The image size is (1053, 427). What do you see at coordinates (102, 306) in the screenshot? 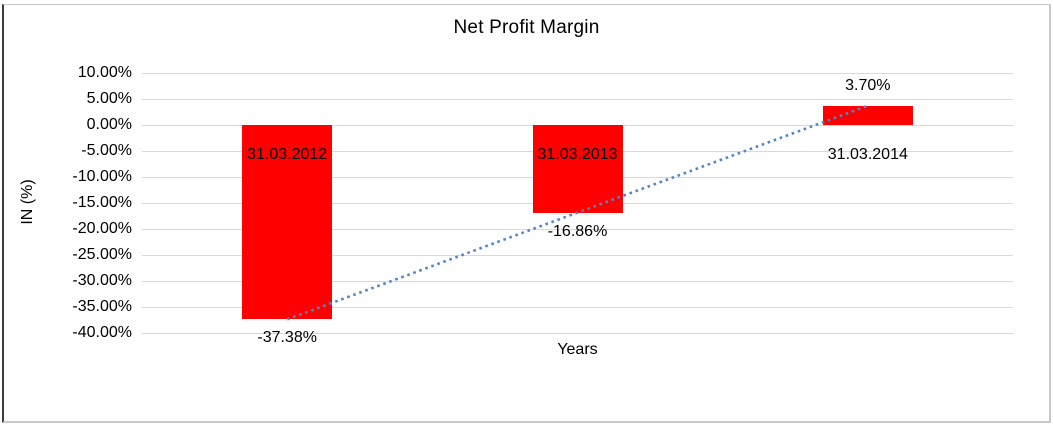
I see `y-axis-tick-label: -35.00%` at bounding box center [102, 306].